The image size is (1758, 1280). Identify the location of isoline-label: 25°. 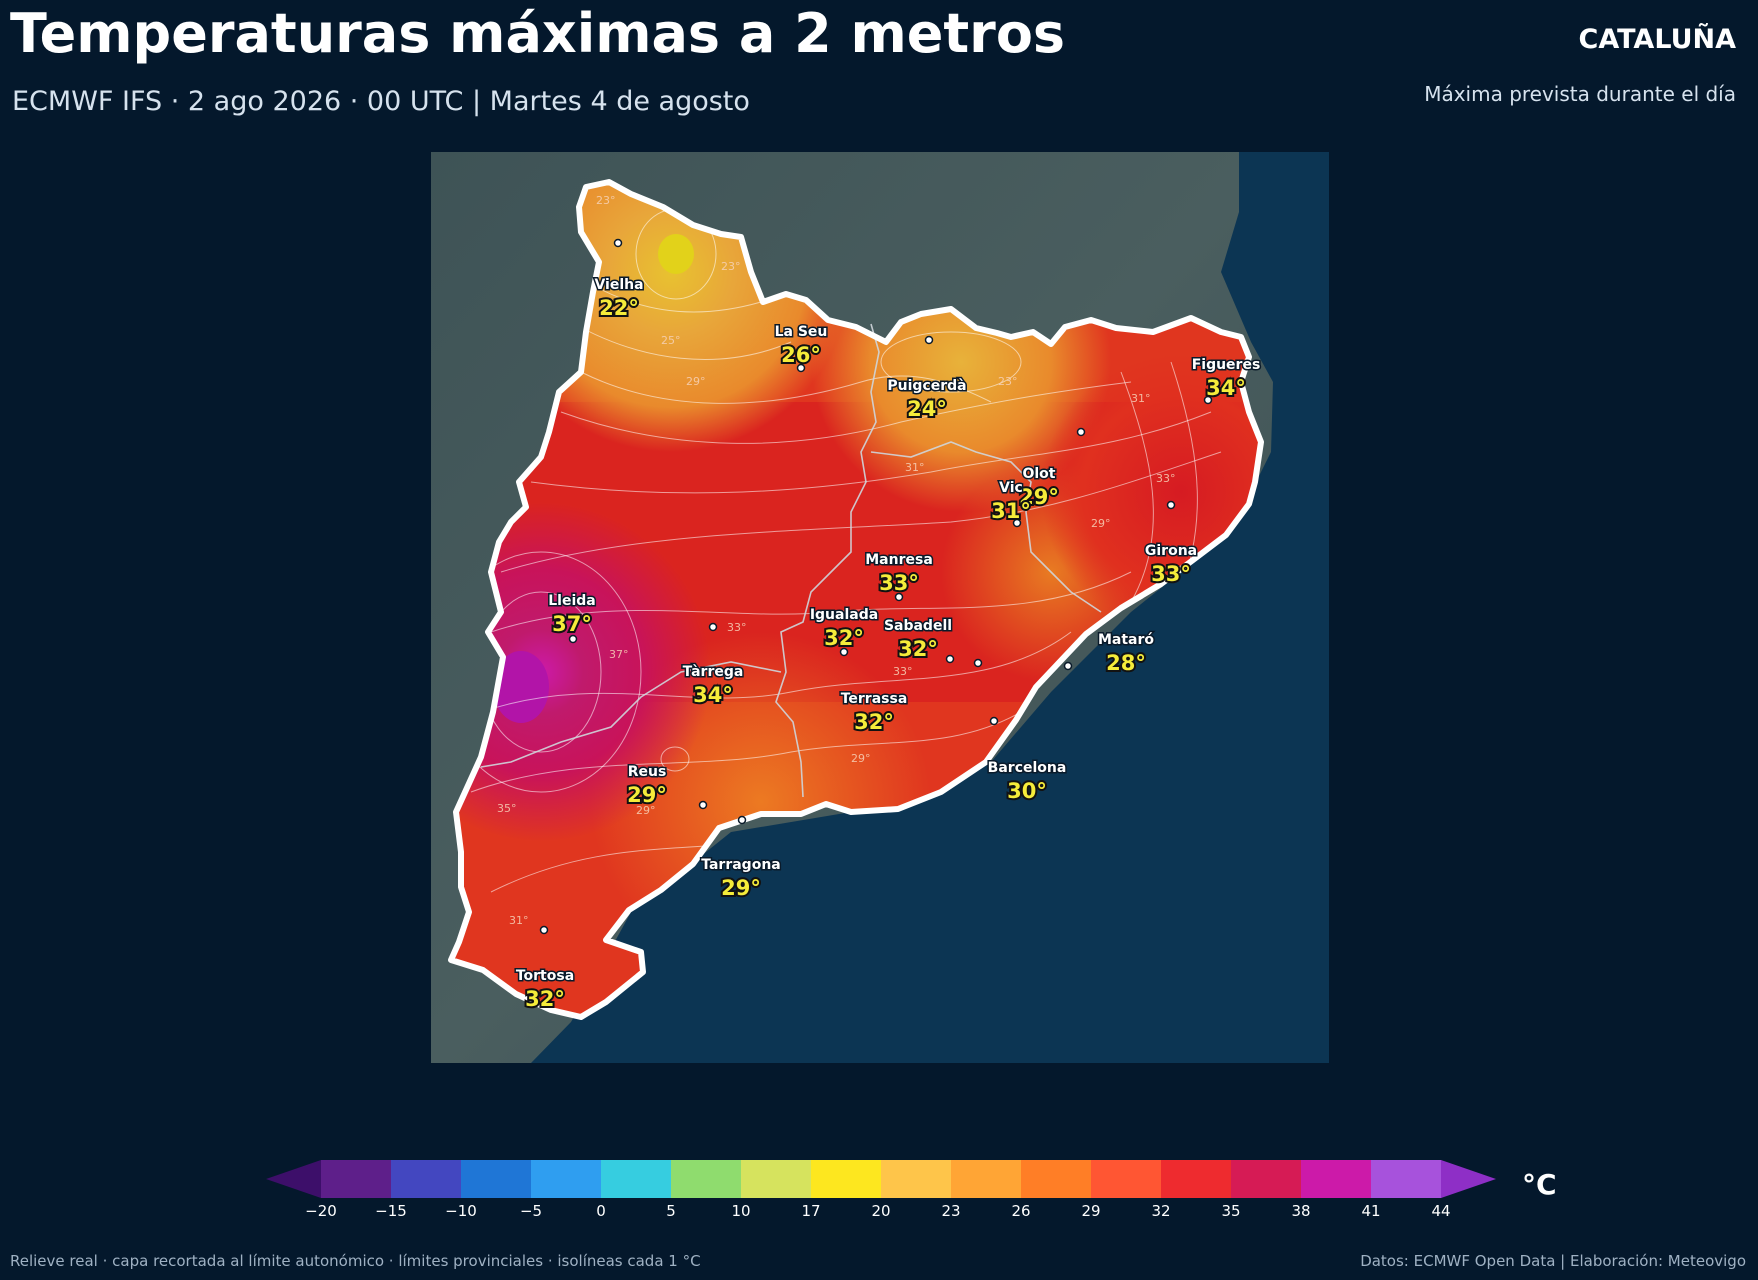
(671, 340).